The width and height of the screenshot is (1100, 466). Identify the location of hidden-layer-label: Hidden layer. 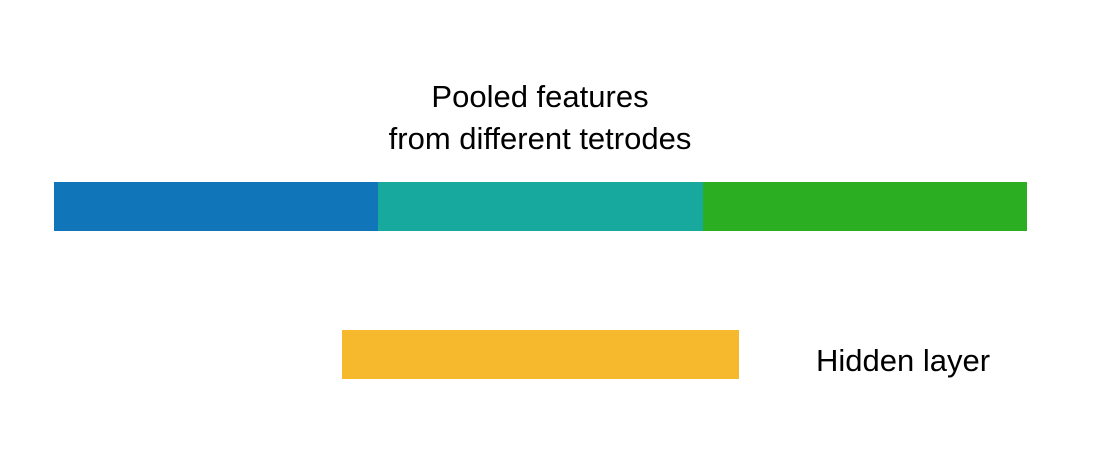
(903, 360).